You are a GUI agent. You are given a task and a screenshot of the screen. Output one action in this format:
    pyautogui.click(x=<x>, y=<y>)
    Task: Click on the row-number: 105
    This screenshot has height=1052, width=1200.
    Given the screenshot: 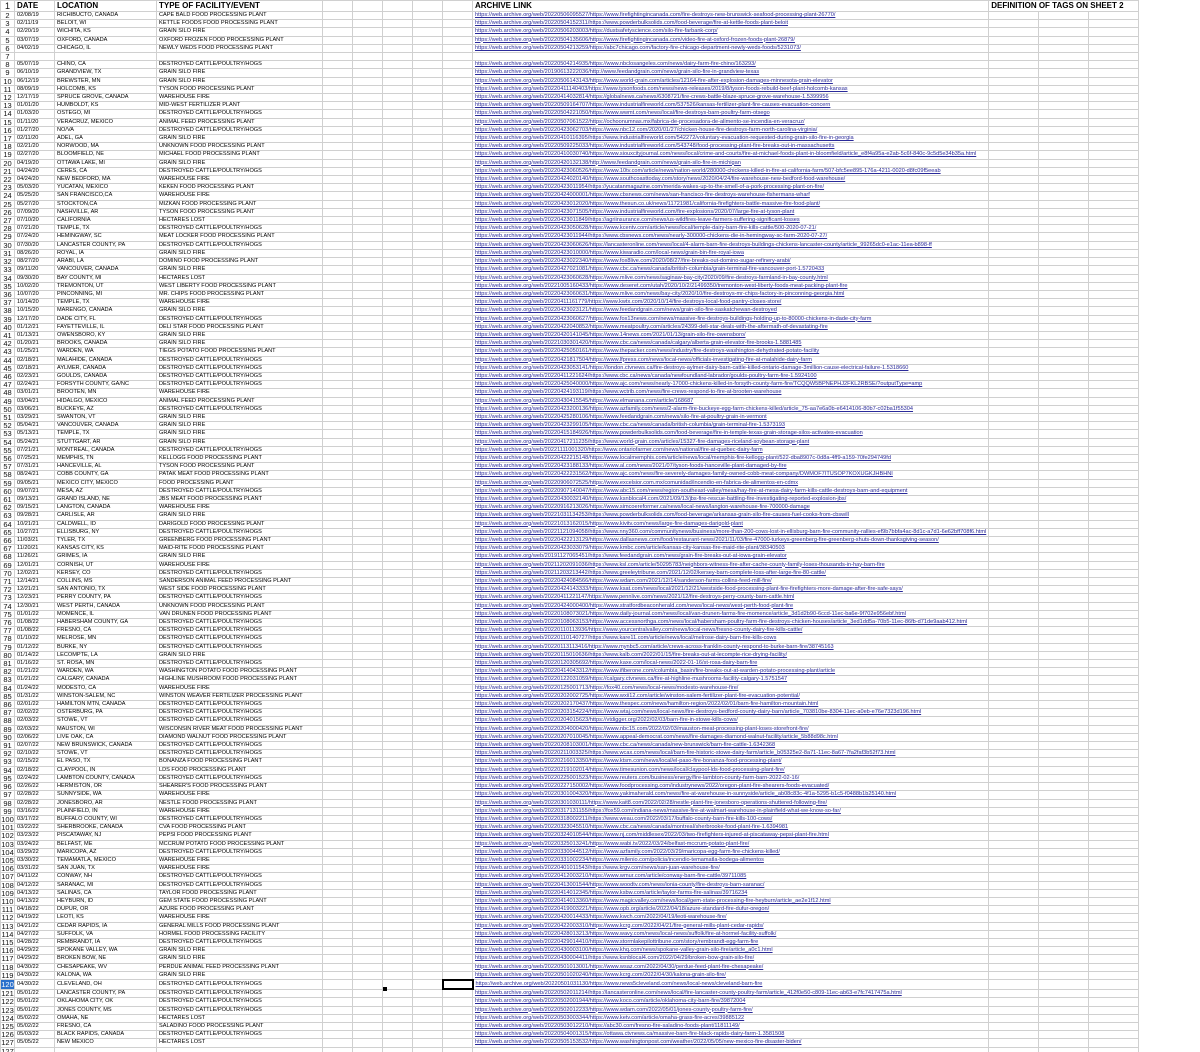 What is the action you would take?
    pyautogui.click(x=7, y=860)
    